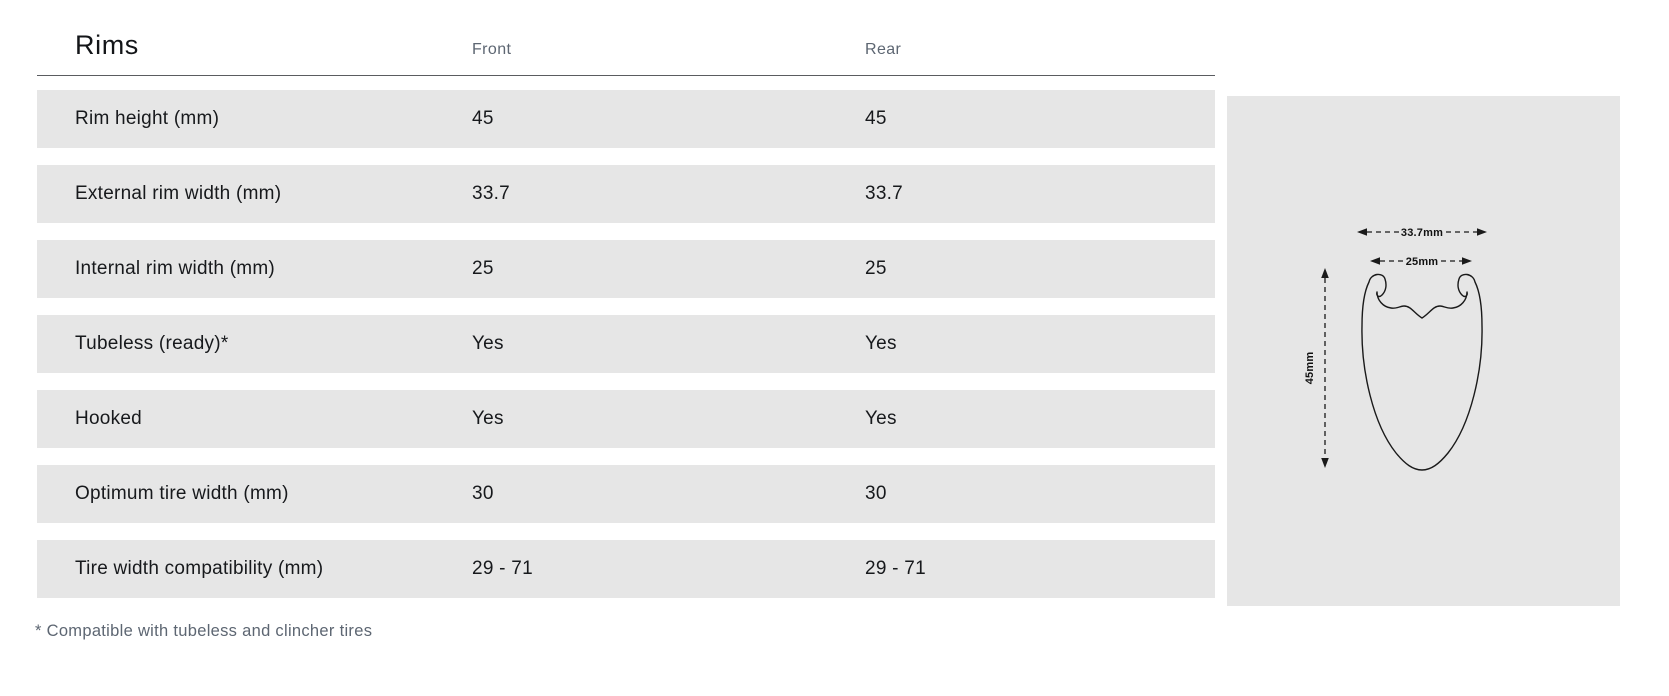  What do you see at coordinates (147, 119) in the screenshot?
I see `row-label: Rim height (mm)` at bounding box center [147, 119].